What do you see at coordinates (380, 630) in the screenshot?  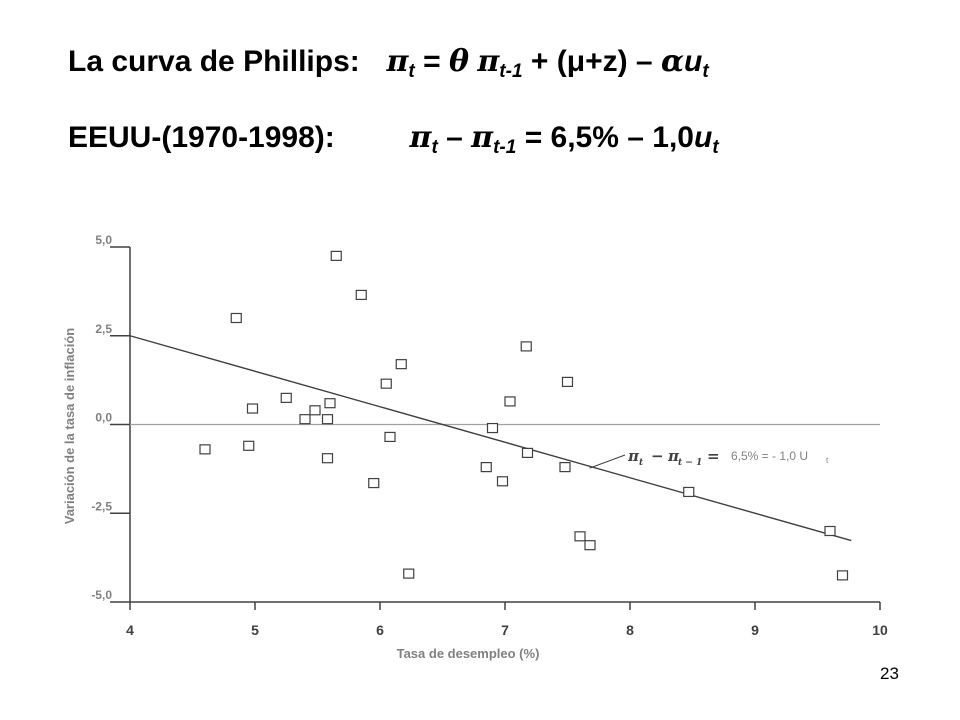 I see `x-tick-label: 6` at bounding box center [380, 630].